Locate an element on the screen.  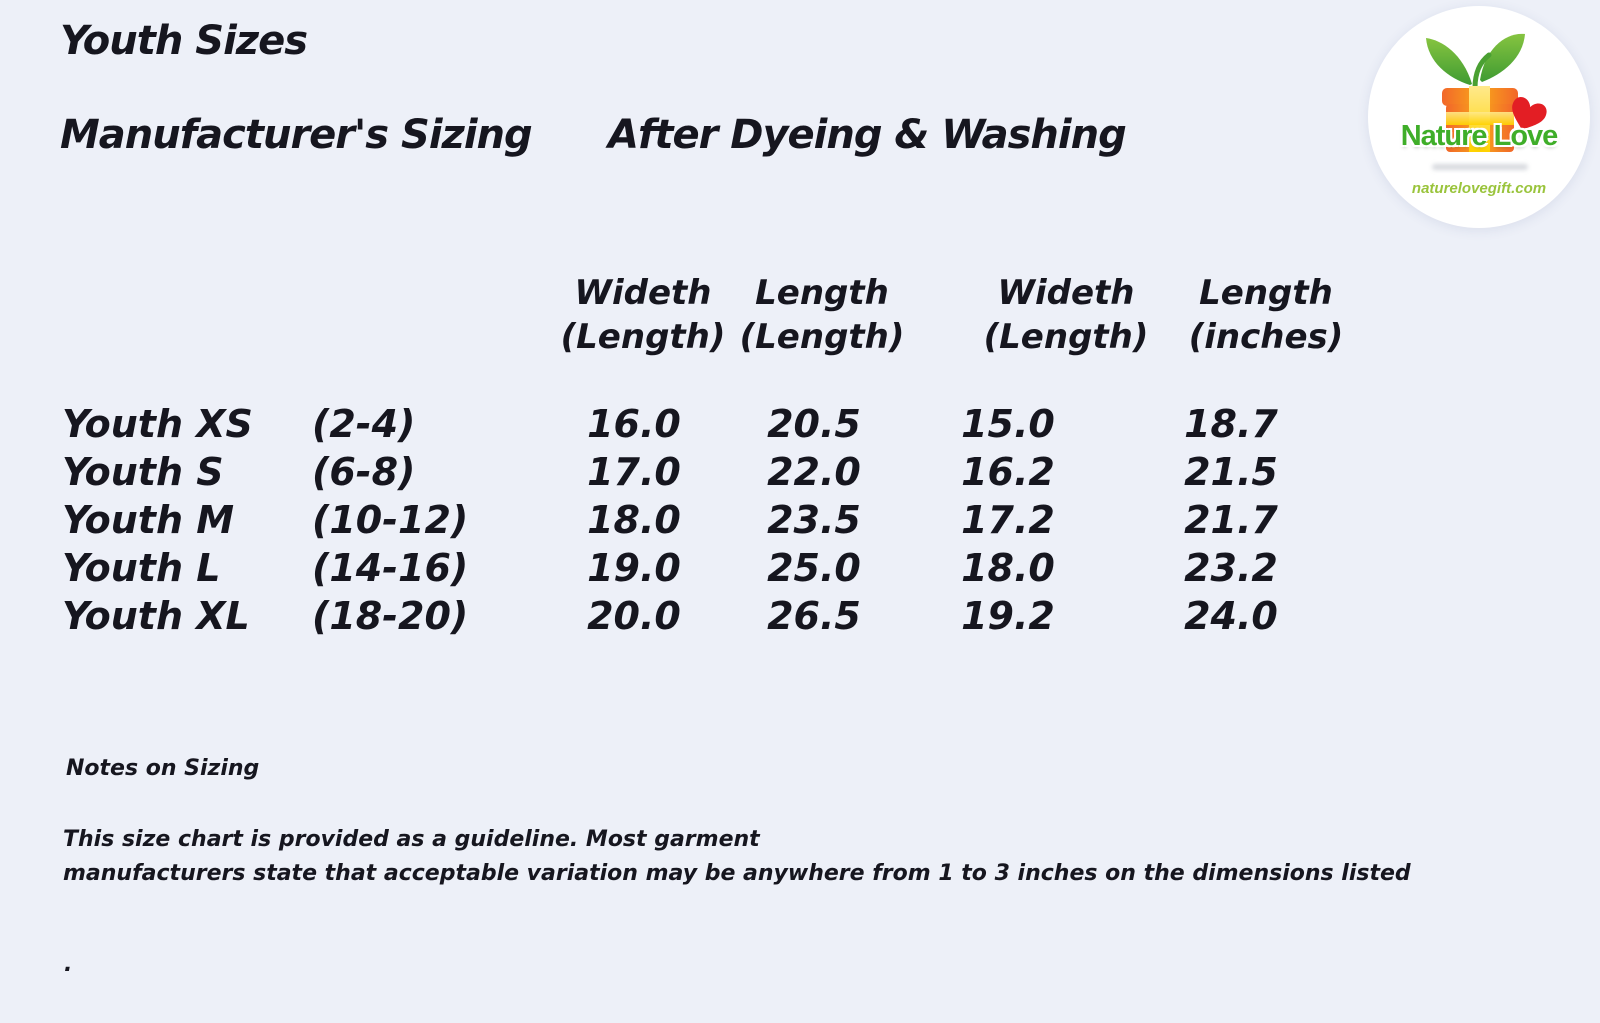
measurement-value: 24.0 is located at coordinates (1231, 616).